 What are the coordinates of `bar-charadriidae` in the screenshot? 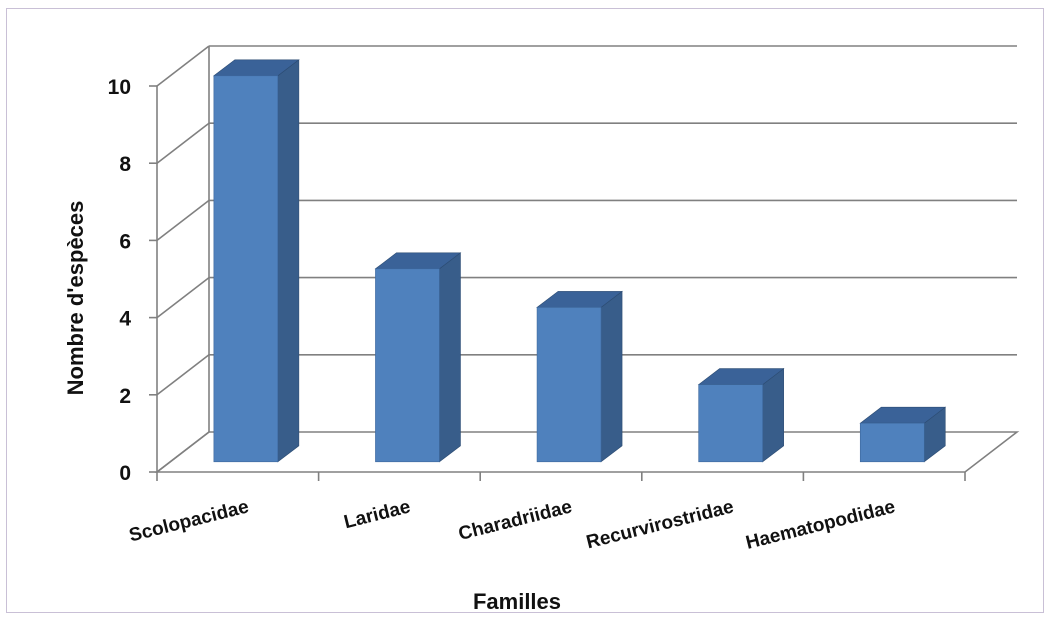 It's located at (579, 376).